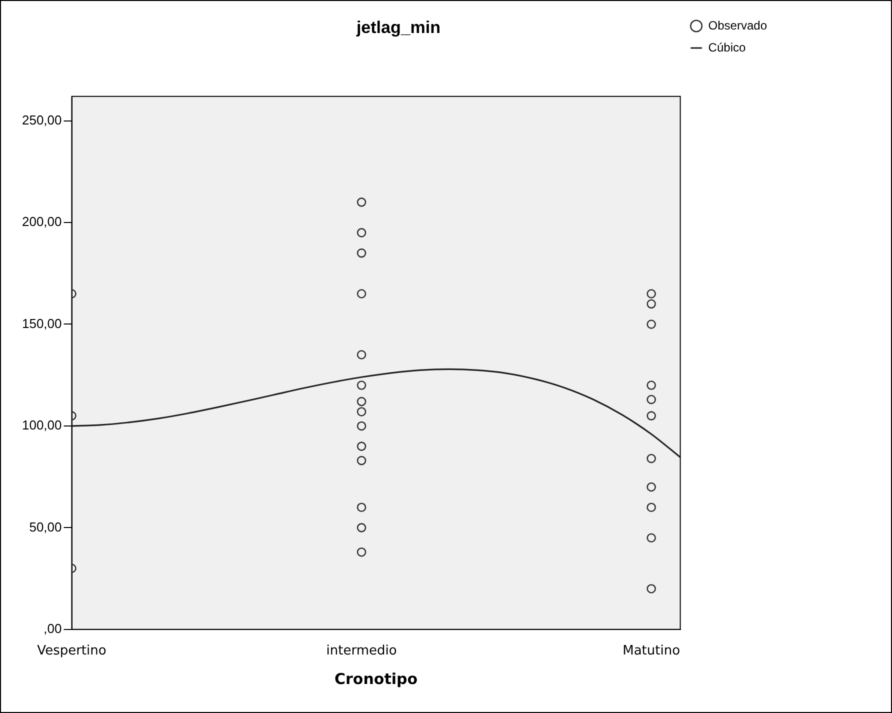  I want to click on y-tick-label: 250,00, so click(42, 120).